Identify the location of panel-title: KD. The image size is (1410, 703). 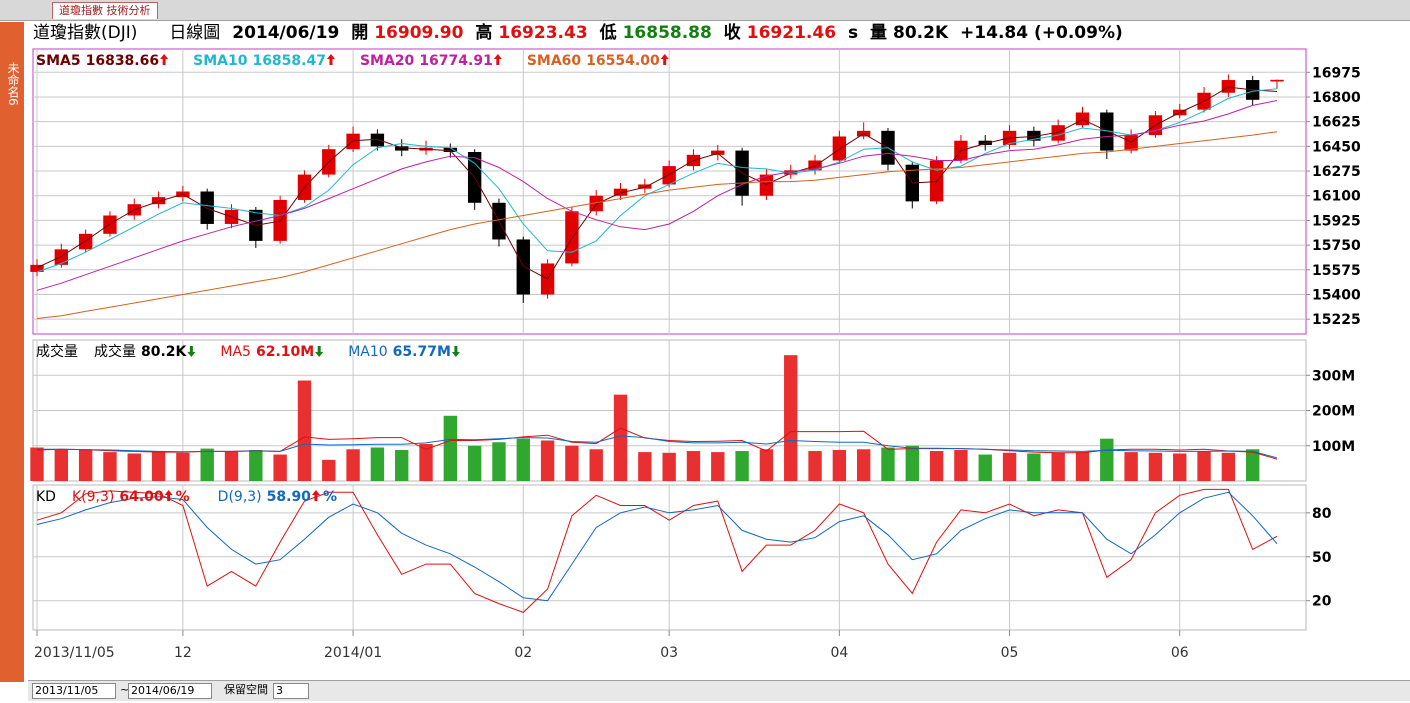
(46, 497).